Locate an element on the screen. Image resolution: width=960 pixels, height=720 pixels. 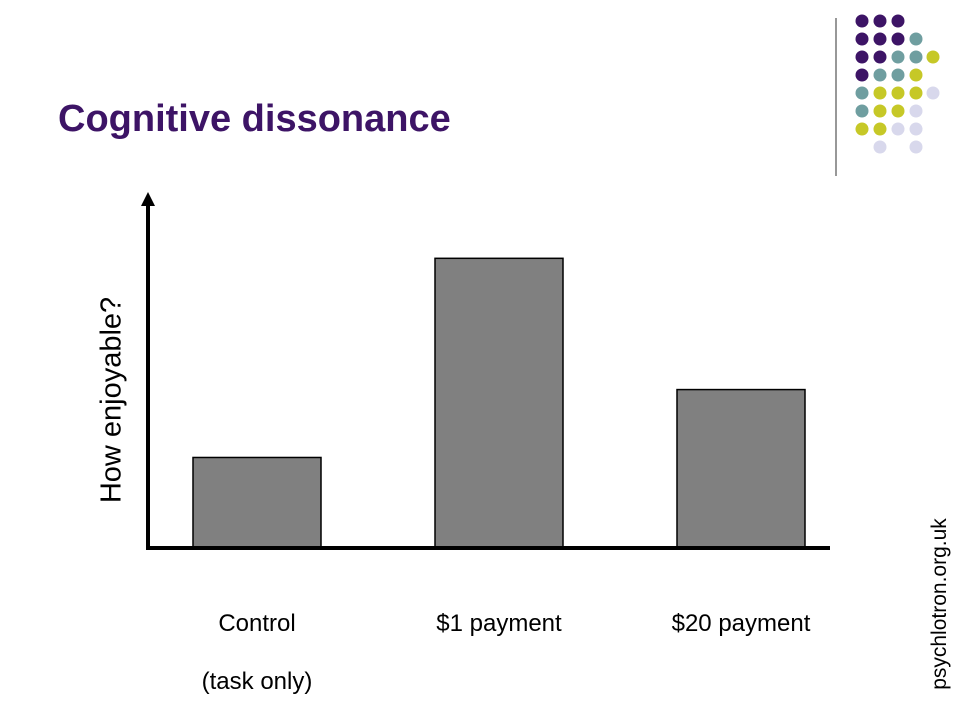
category-label-line: $1 payment is located at coordinates (499, 623).